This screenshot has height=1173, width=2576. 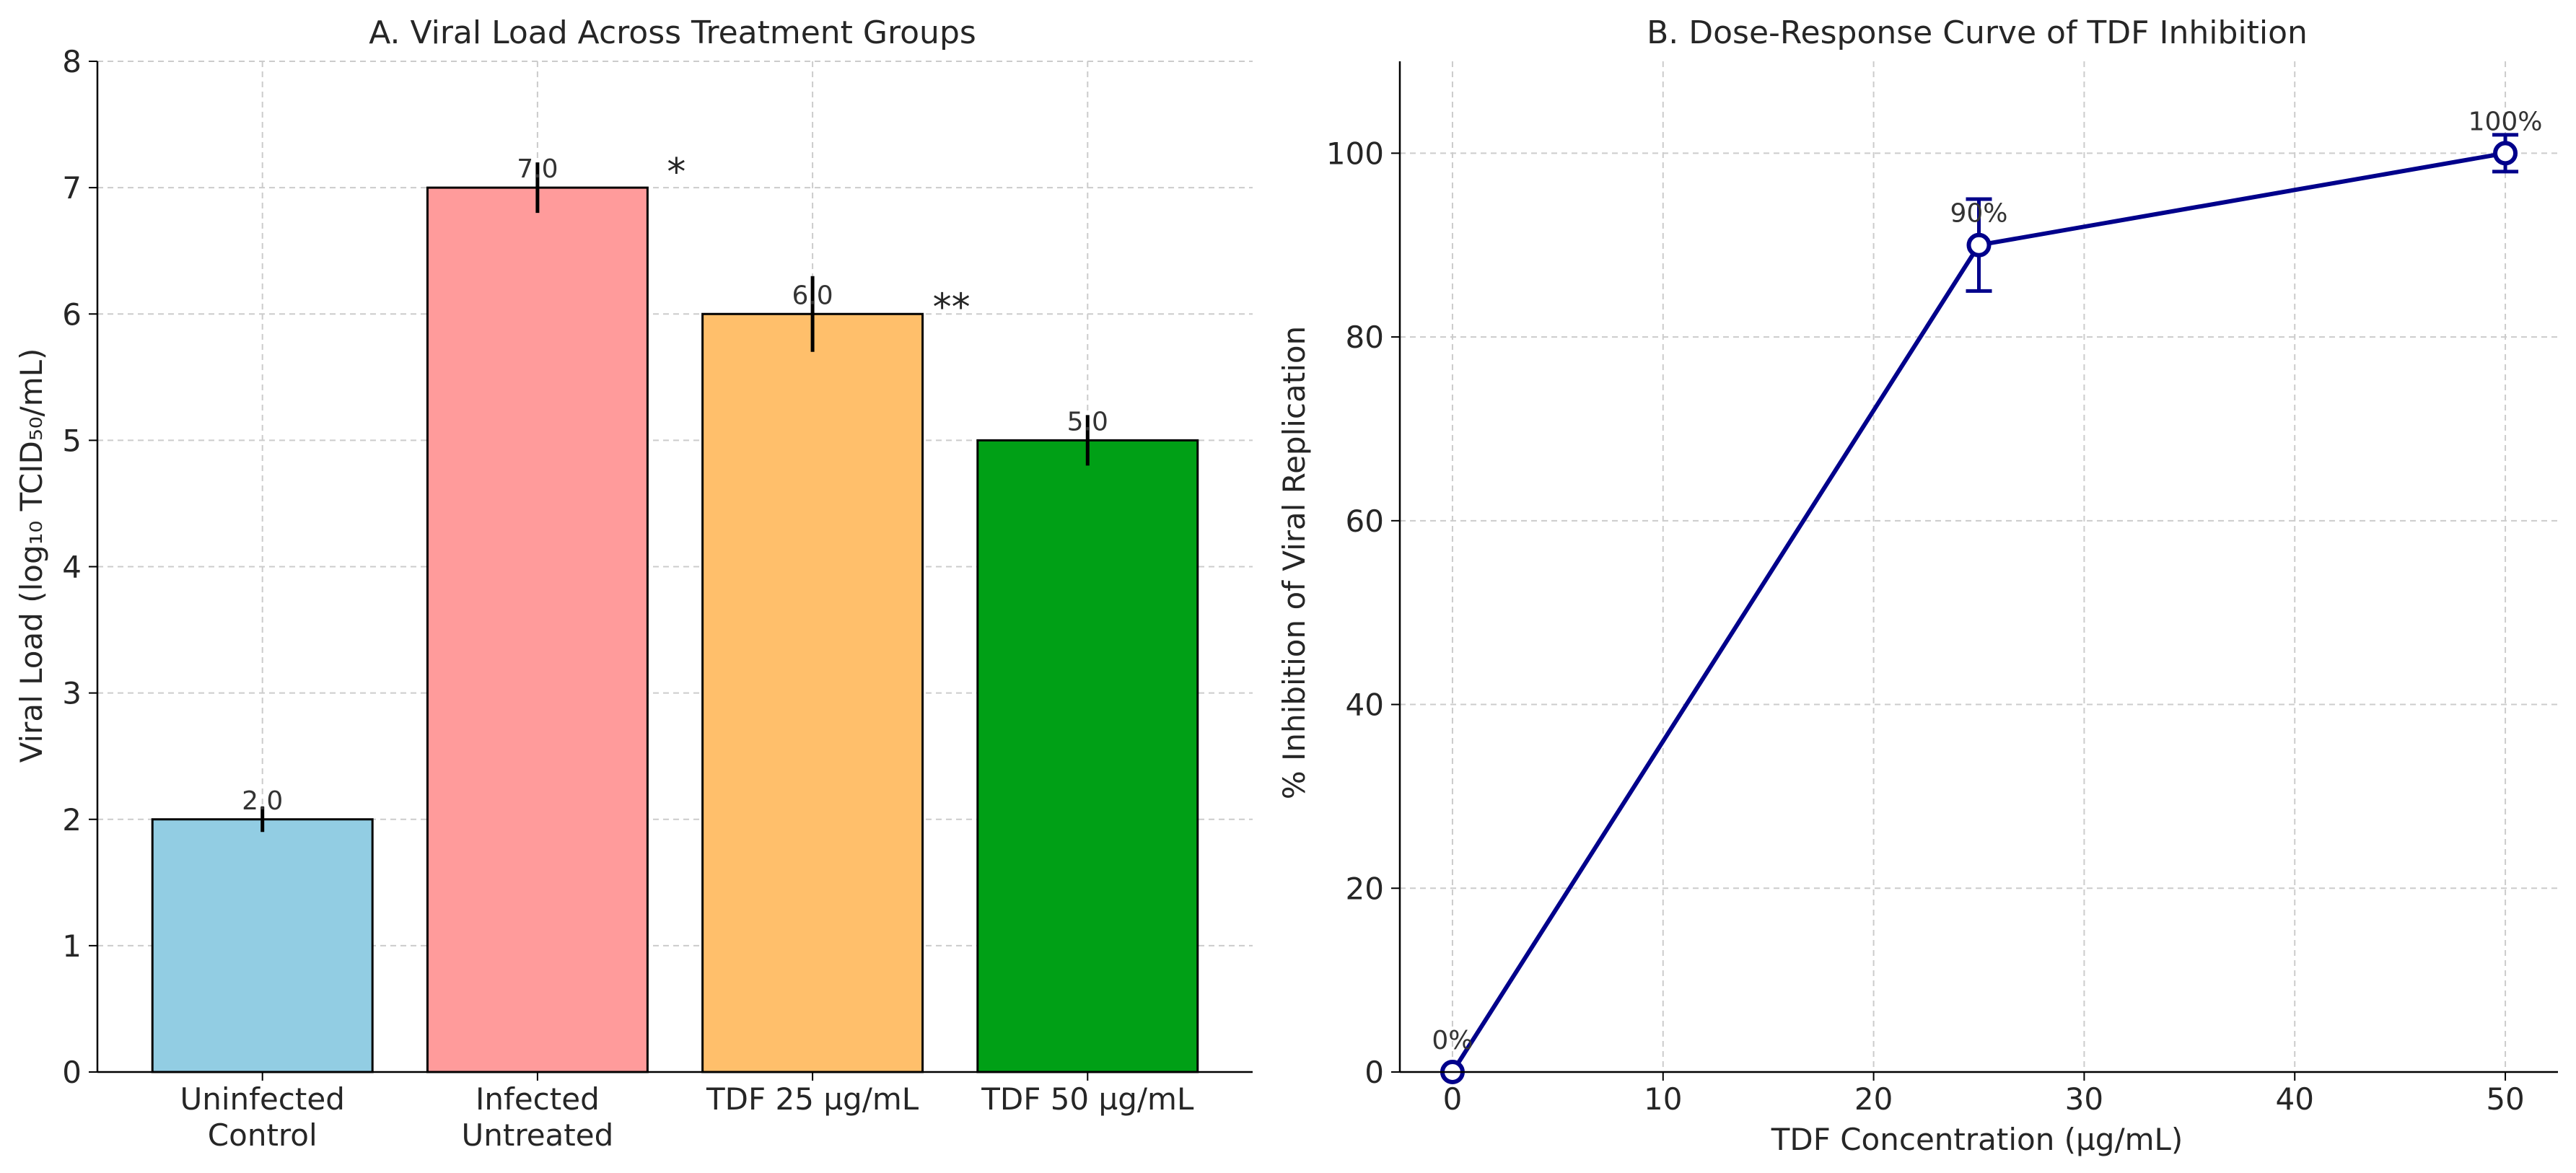 I want to click on chart-b-ytick-label: 60, so click(x=1365, y=521).